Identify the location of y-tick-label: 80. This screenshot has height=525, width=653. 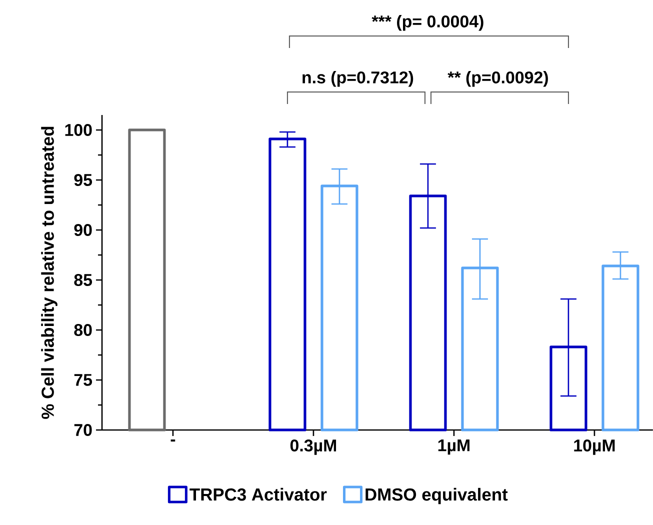
(83, 330).